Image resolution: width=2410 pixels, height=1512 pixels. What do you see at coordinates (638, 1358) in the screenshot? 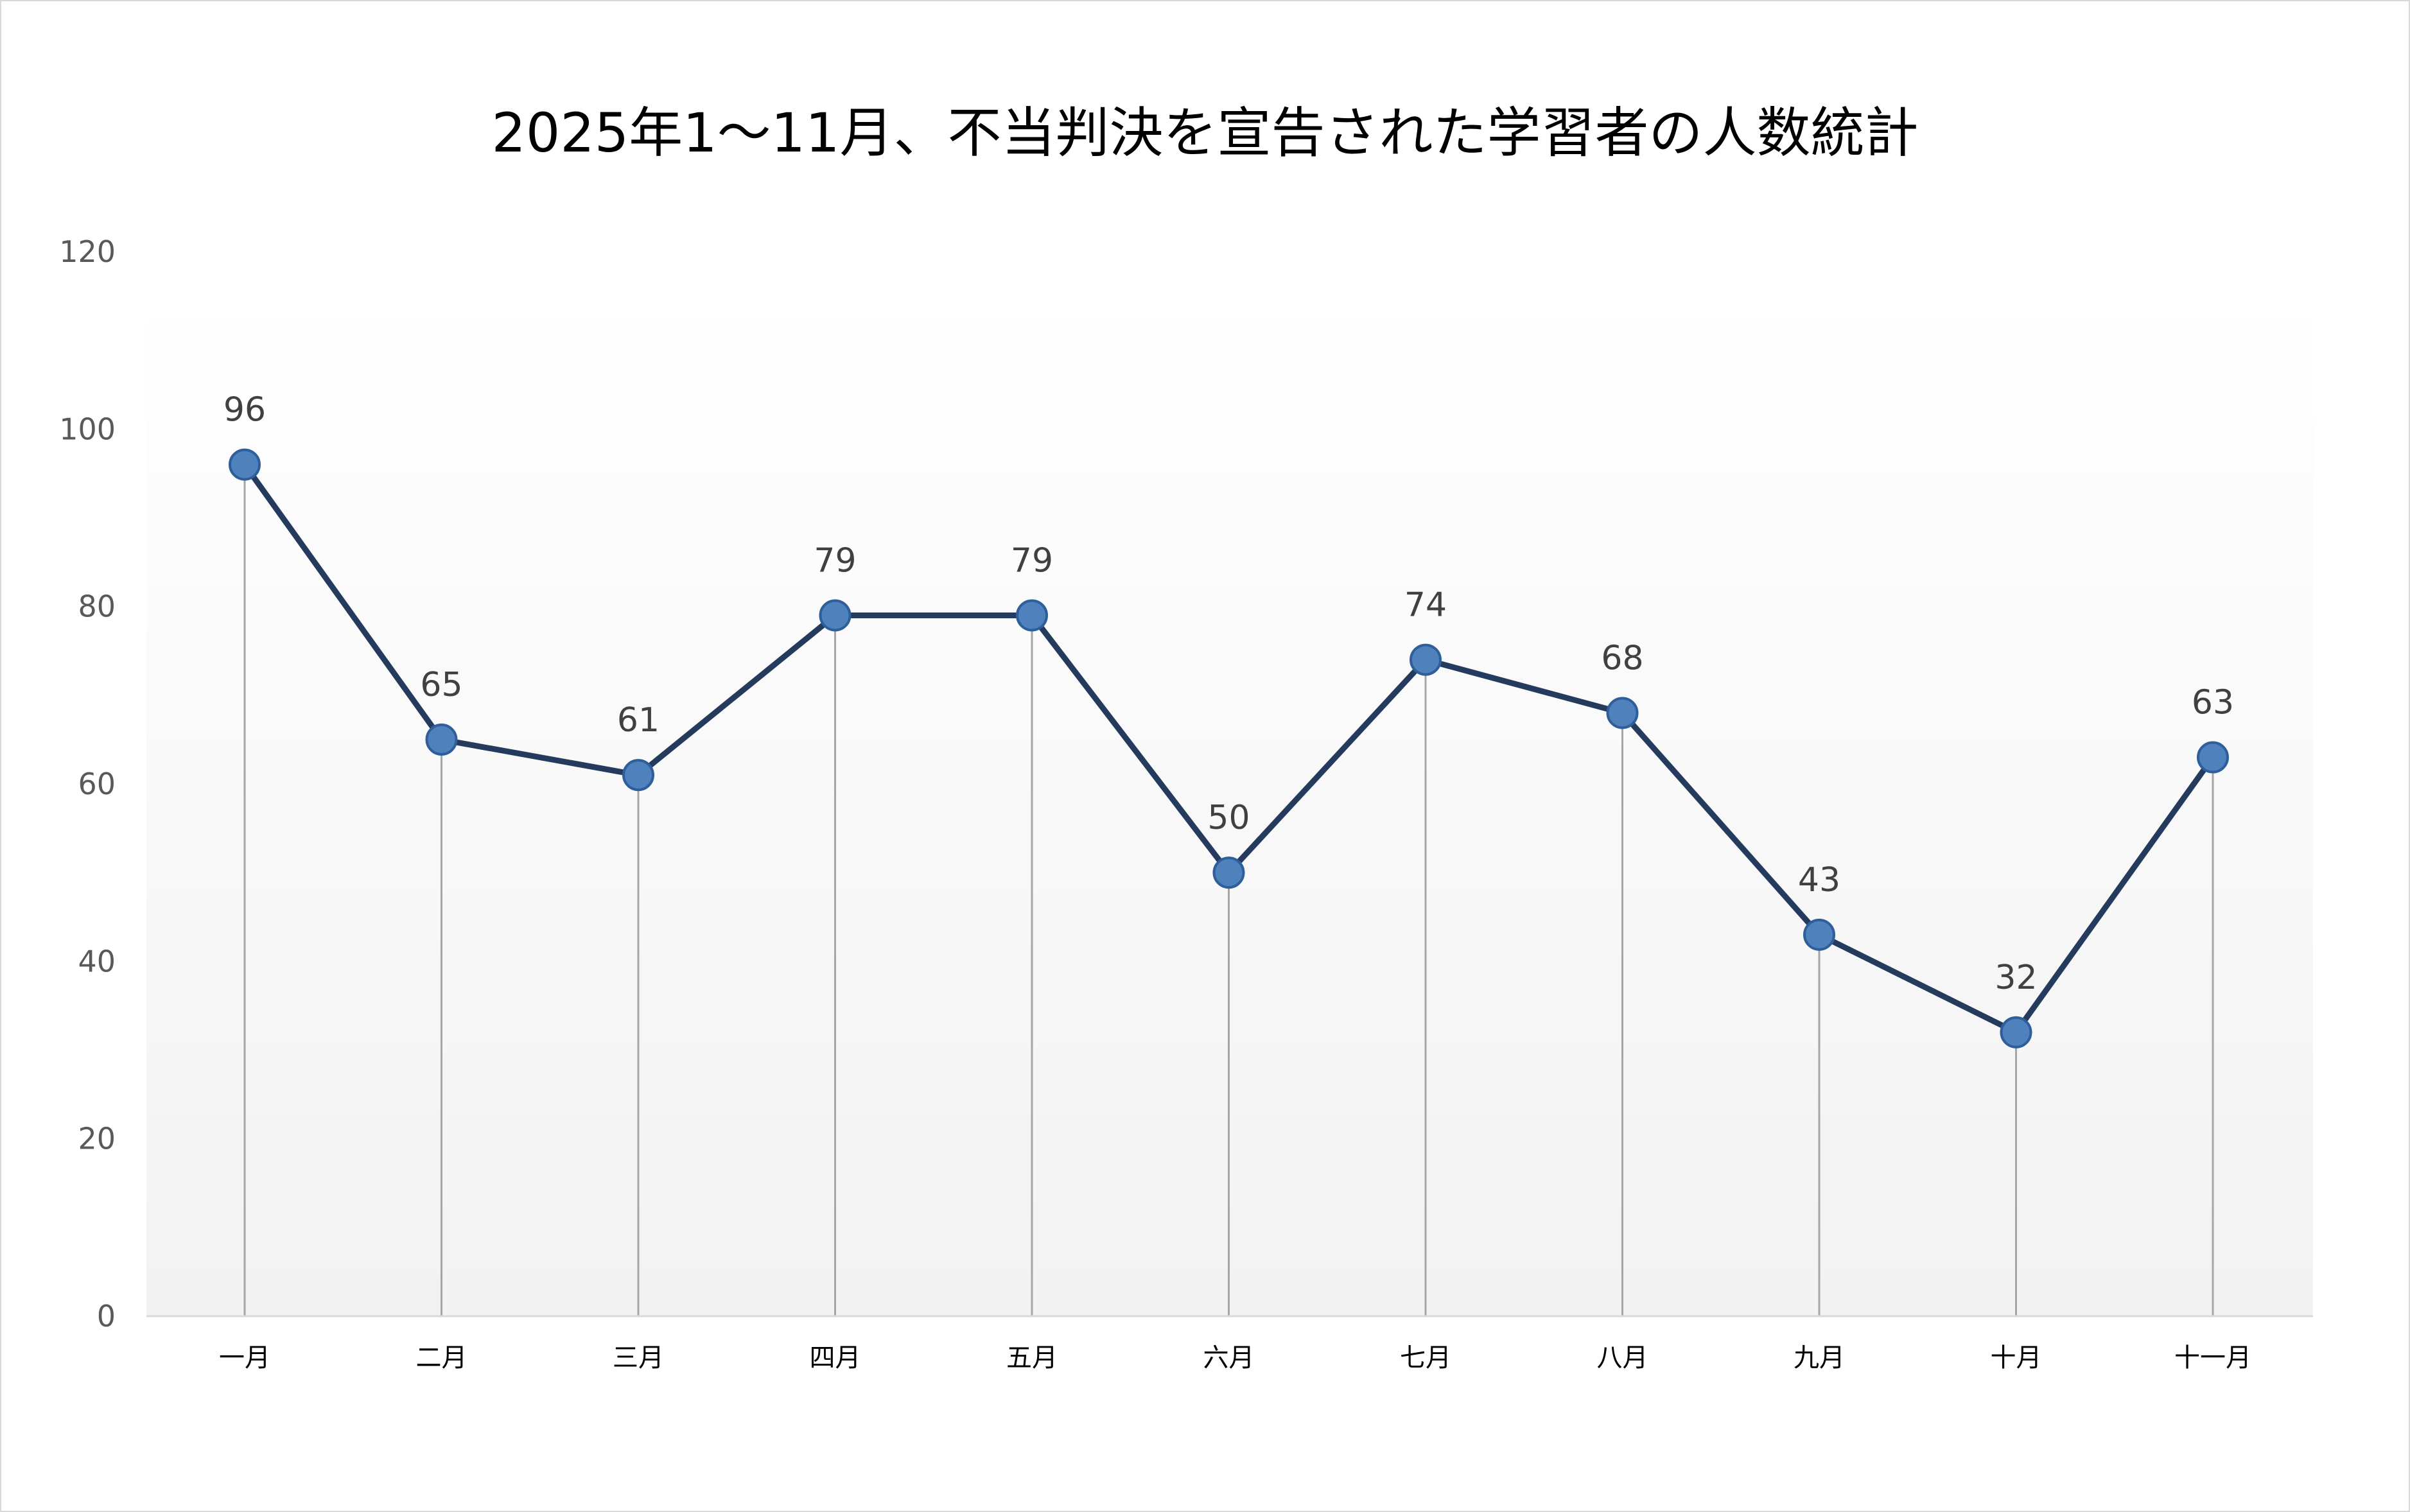
I see `x-tick-label-2: 三月` at bounding box center [638, 1358].